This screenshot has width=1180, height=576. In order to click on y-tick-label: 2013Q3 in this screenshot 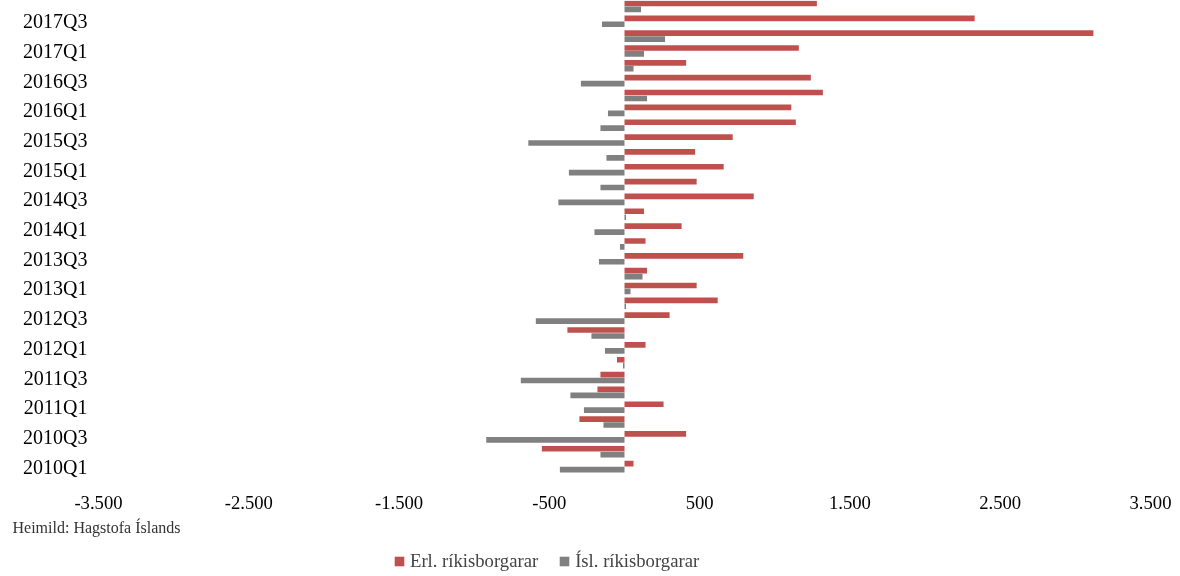, I will do `click(55, 258)`.